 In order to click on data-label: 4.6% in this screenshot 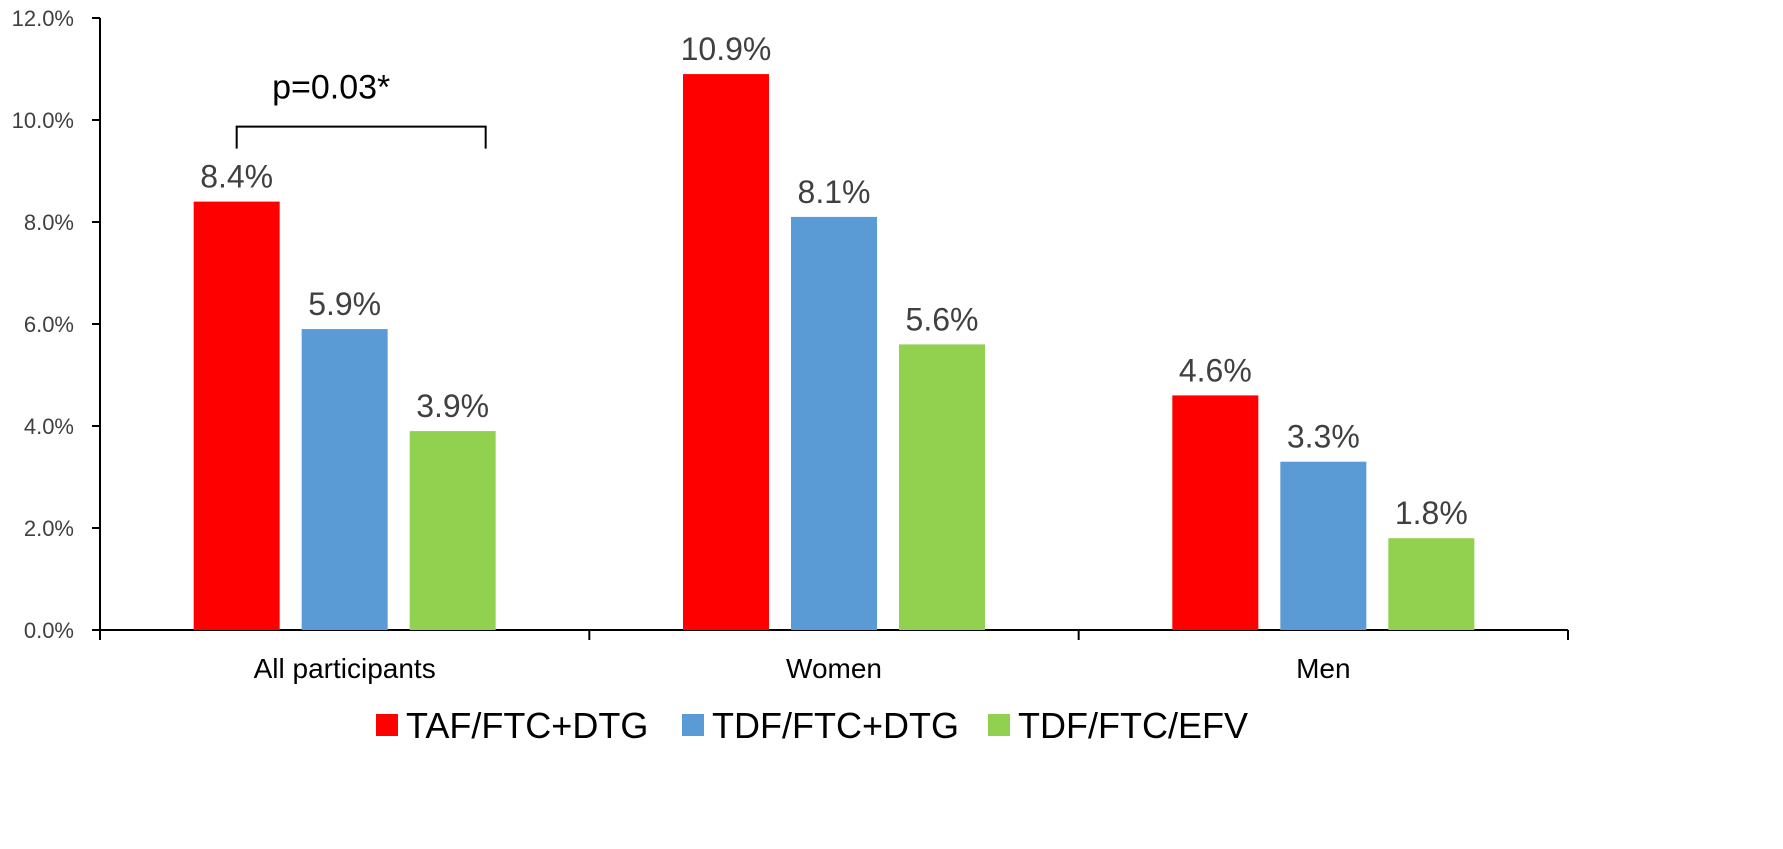, I will do `click(1215, 370)`.